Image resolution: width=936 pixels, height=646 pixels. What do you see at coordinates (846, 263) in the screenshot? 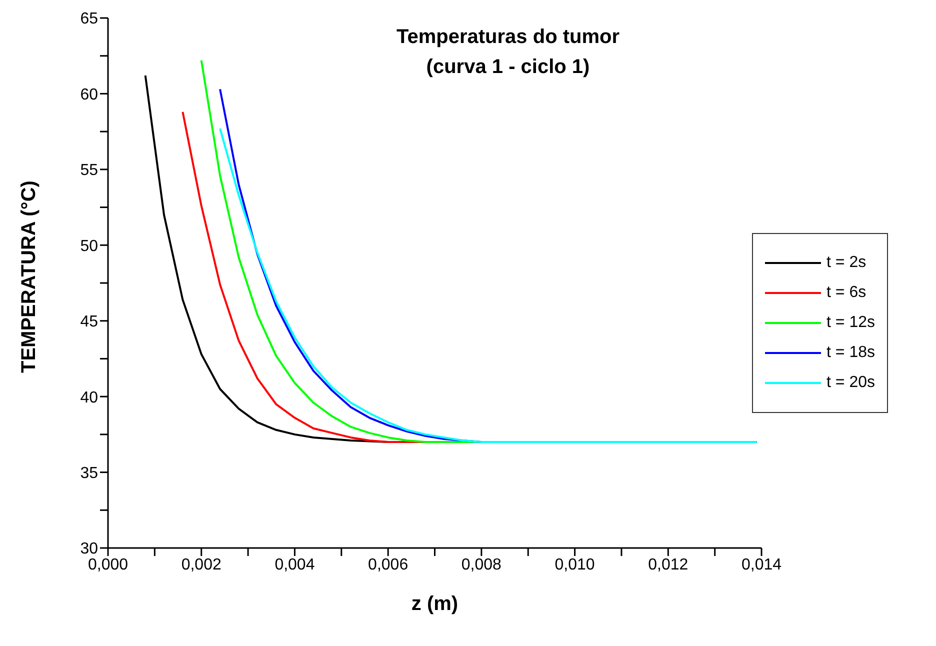
I see `legend-label: t = 2s` at bounding box center [846, 263].